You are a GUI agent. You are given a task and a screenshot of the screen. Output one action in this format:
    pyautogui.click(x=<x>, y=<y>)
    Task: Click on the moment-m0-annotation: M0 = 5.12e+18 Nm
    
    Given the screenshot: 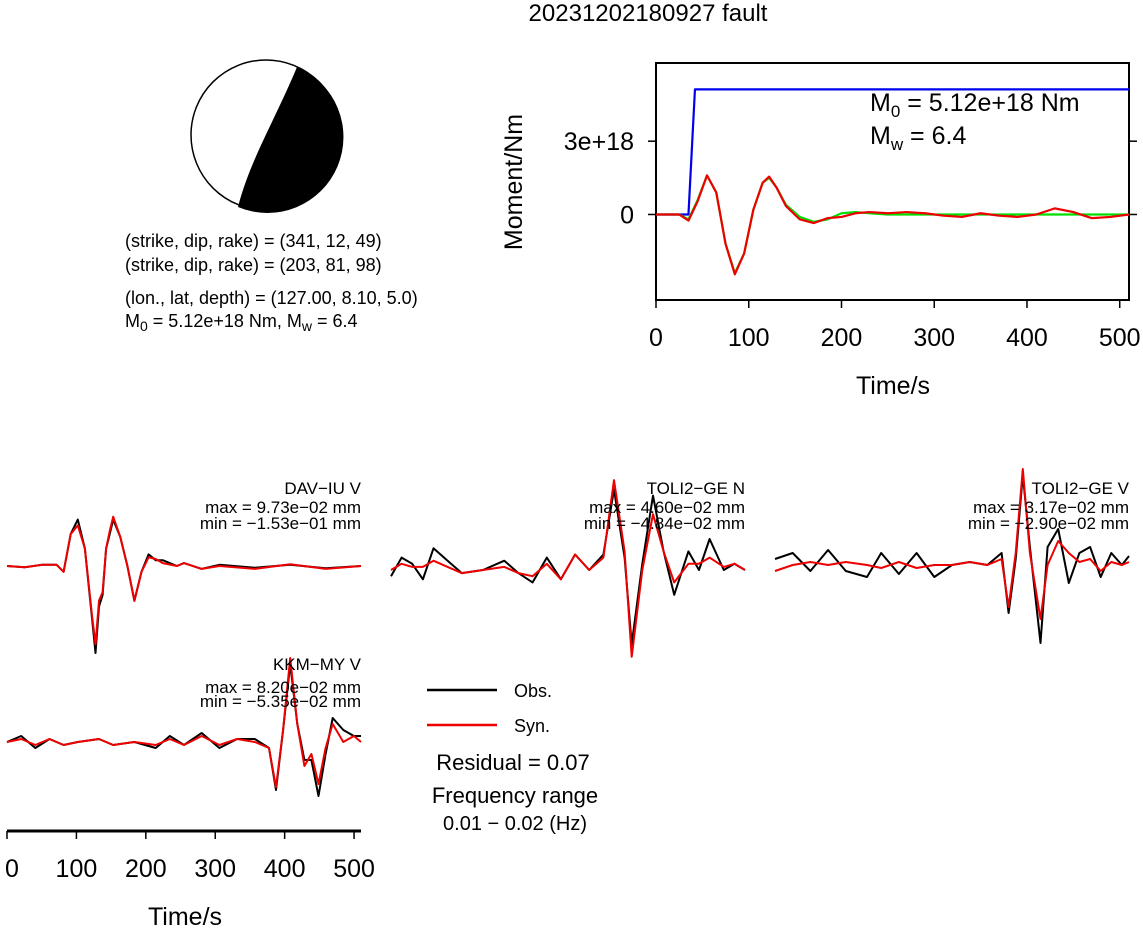 What is the action you would take?
    pyautogui.click(x=975, y=105)
    